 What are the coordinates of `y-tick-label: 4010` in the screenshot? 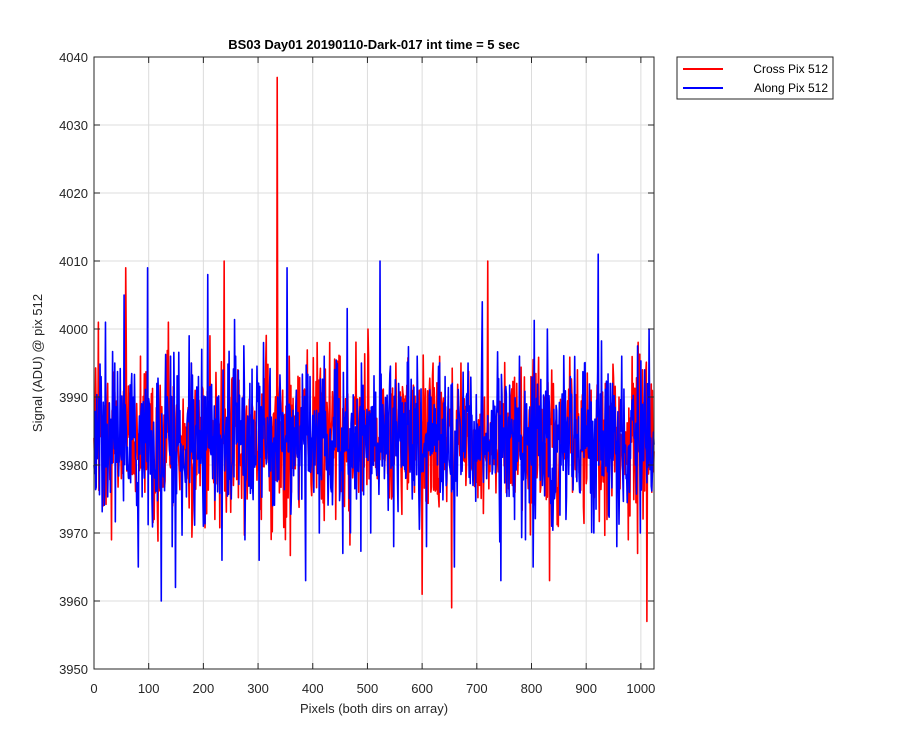 It's located at (73, 261).